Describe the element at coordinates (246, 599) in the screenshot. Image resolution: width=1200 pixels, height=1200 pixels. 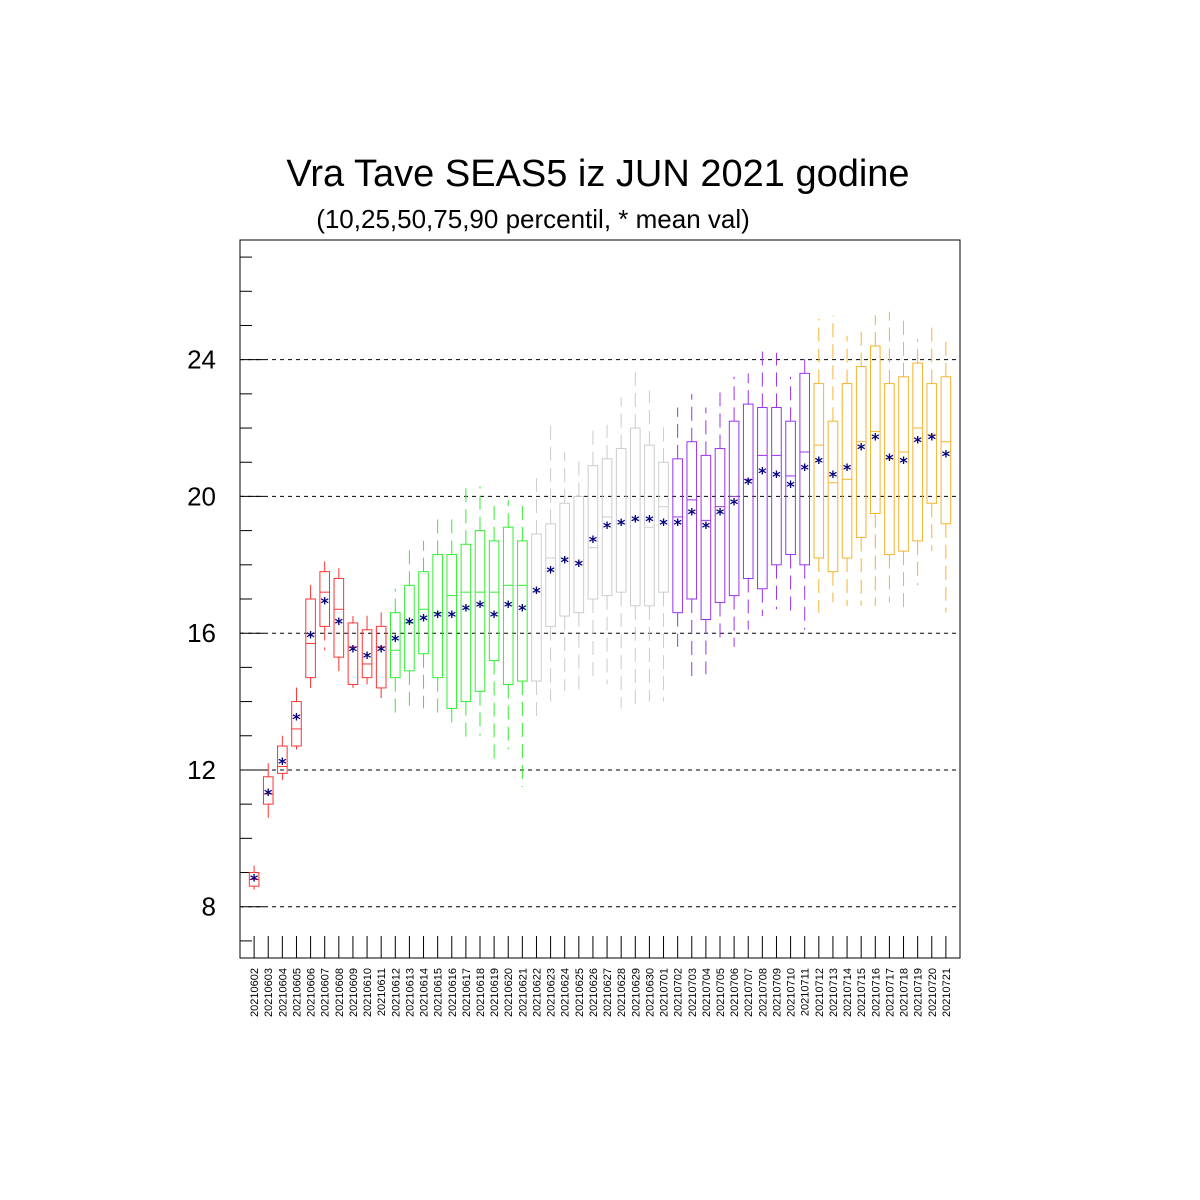
I see `y-minor-ticks` at that location.